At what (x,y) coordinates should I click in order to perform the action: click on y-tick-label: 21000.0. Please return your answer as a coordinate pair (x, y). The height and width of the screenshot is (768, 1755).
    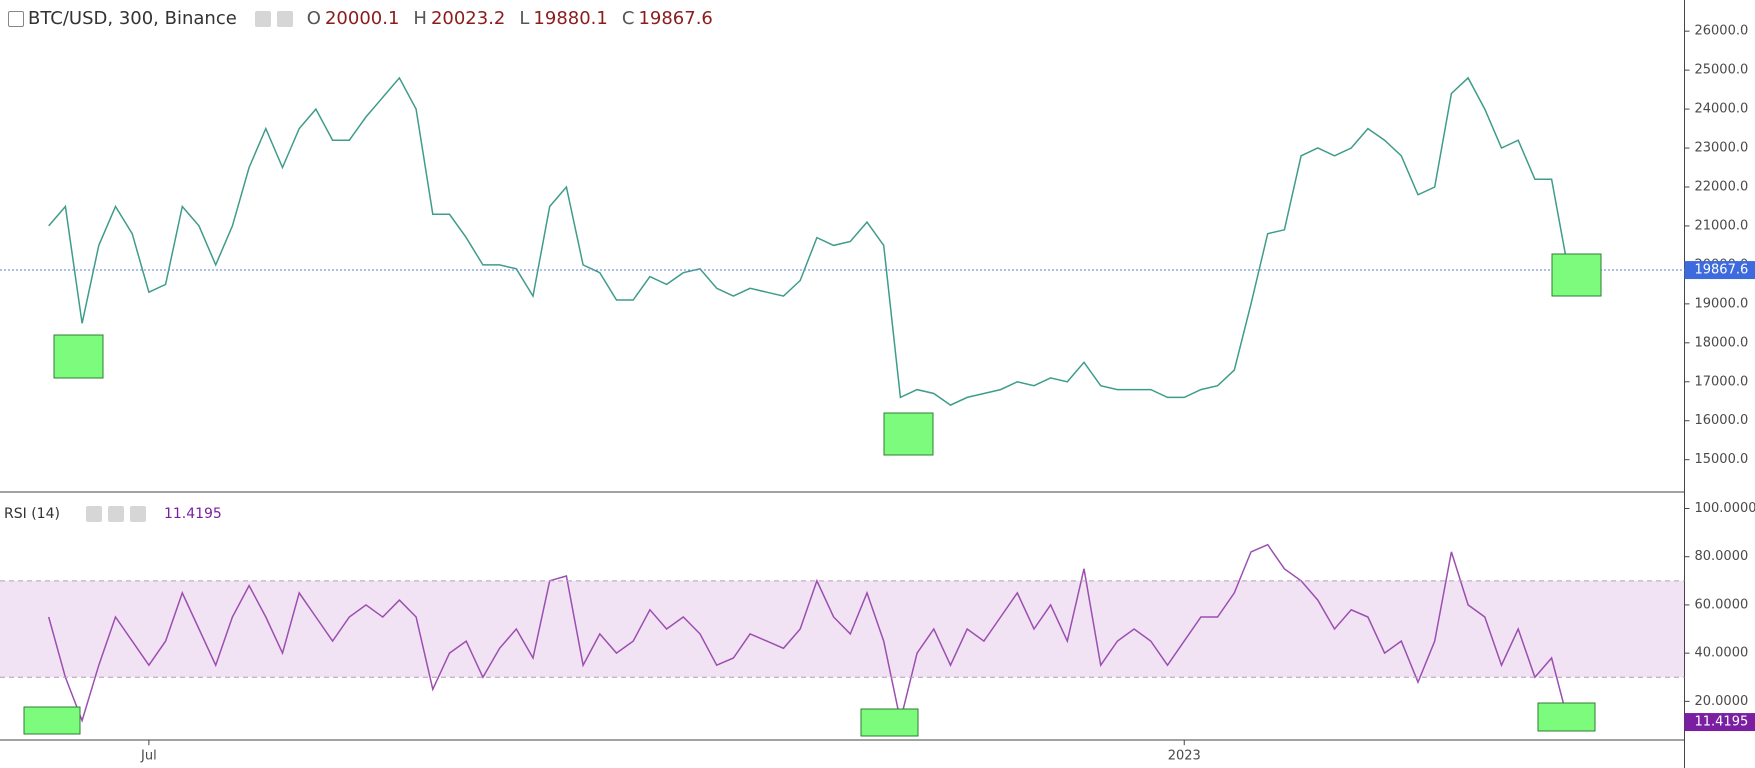
    Looking at the image, I should click on (1721, 225).